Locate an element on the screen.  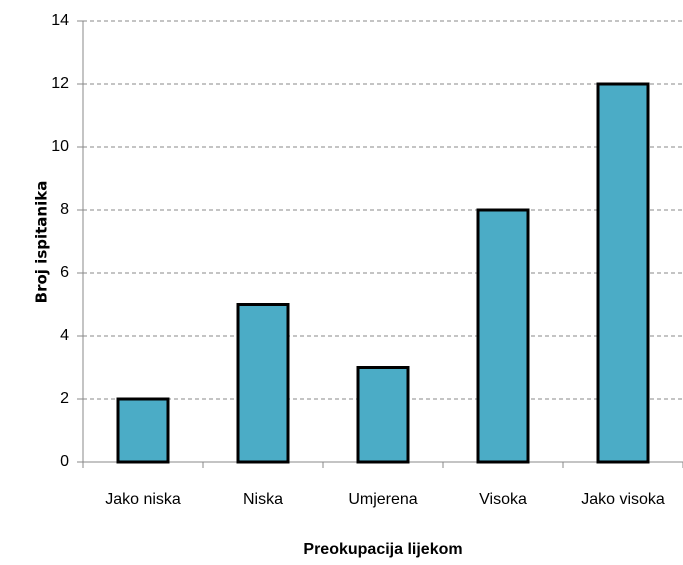
y-tick-label: 6 is located at coordinates (64, 272).